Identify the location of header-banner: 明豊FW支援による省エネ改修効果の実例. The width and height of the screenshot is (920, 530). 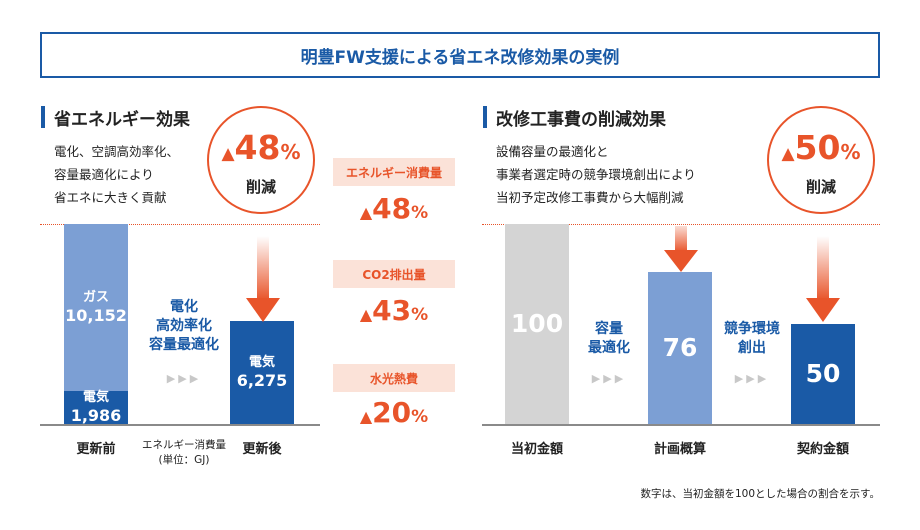
(460, 55).